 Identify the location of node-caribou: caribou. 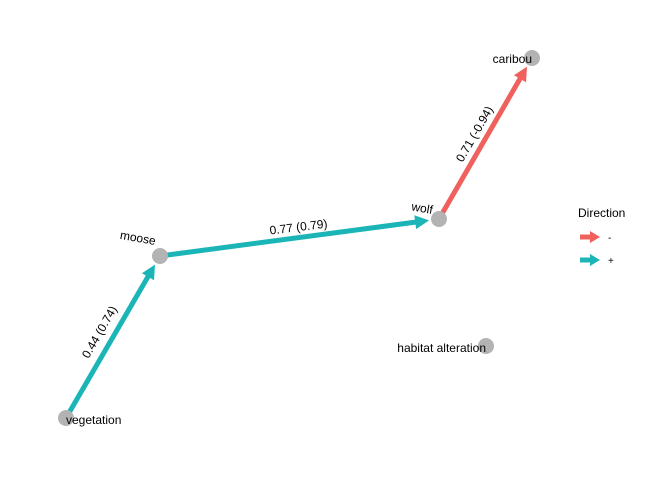
(516, 58).